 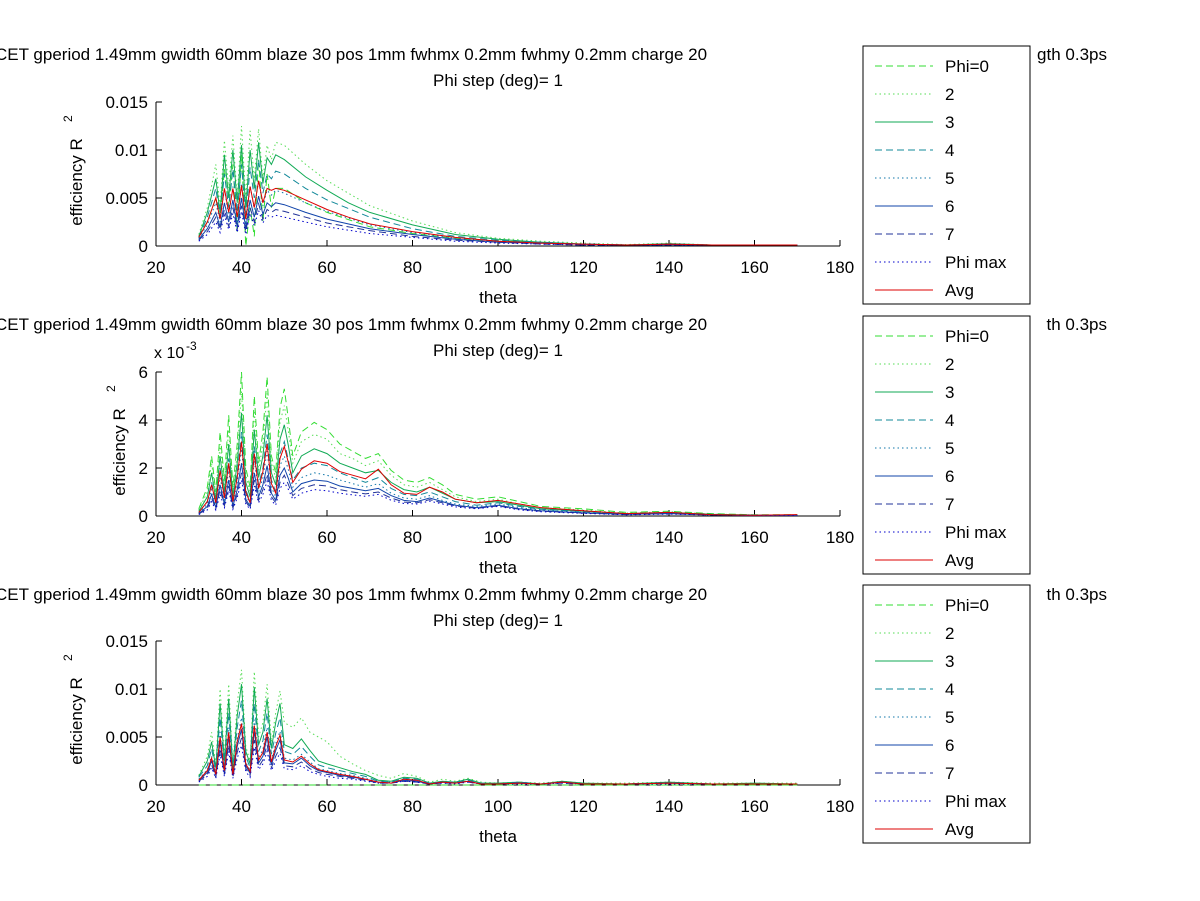 What do you see at coordinates (143, 372) in the screenshot?
I see `y-tick-label: 6` at bounding box center [143, 372].